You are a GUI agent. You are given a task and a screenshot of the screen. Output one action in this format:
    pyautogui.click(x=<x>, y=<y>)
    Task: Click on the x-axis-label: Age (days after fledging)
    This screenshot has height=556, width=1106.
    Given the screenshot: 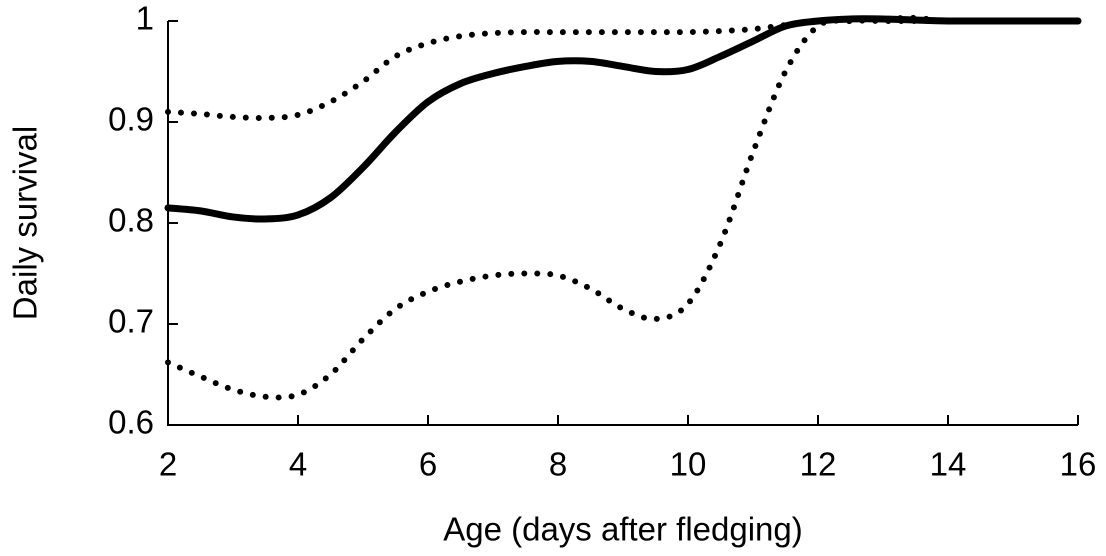 What is the action you would take?
    pyautogui.click(x=623, y=529)
    